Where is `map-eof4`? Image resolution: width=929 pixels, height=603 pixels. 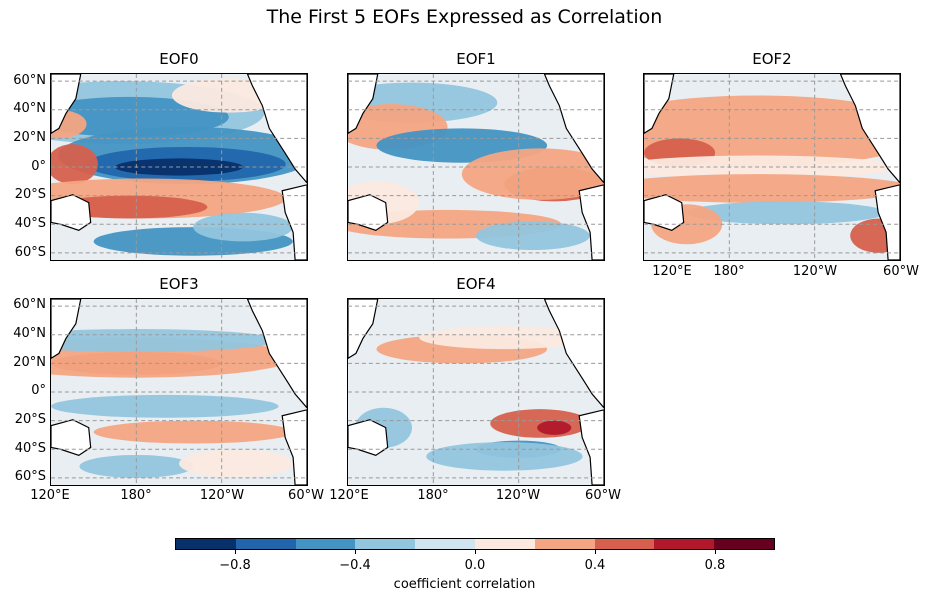
map-eof4 is located at coordinates (476, 392).